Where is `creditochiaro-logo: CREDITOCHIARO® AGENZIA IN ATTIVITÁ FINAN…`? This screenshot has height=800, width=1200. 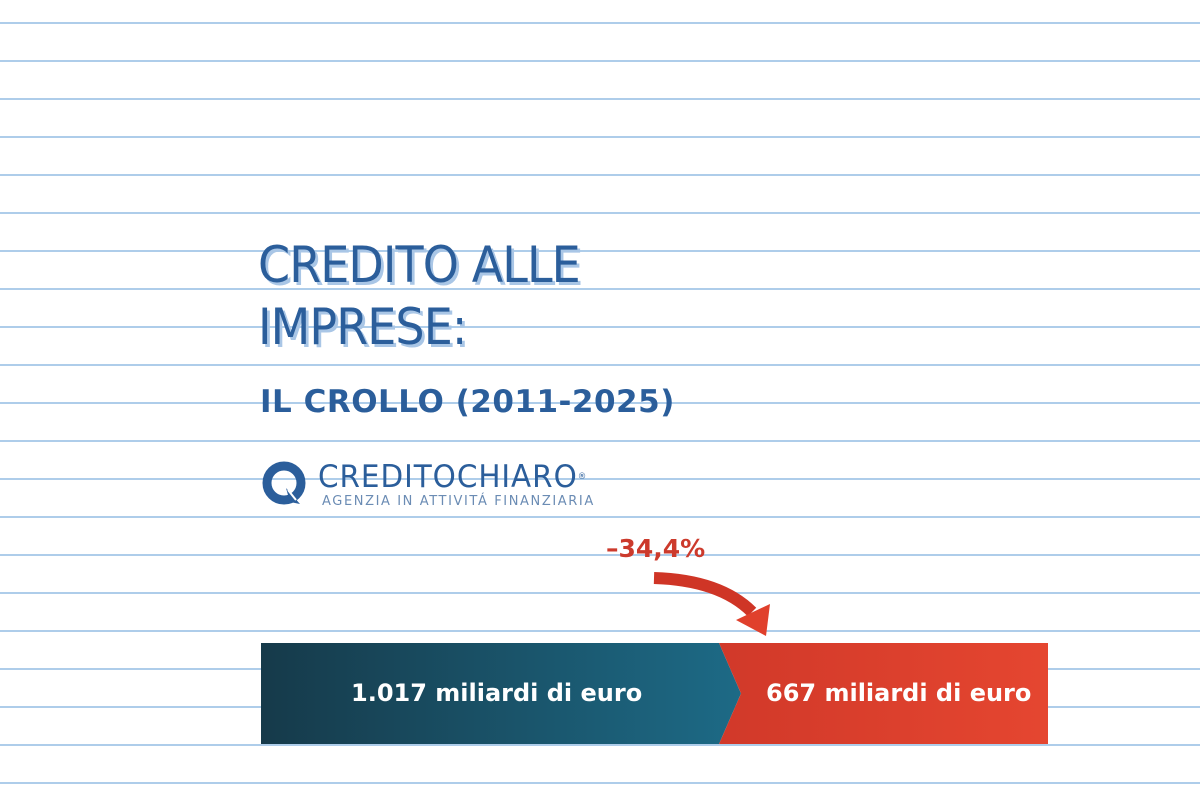
creditochiaro-logo: CREDITOCHIARO® AGENZIA IN ATTIVITÁ FINAN… is located at coordinates (430, 484).